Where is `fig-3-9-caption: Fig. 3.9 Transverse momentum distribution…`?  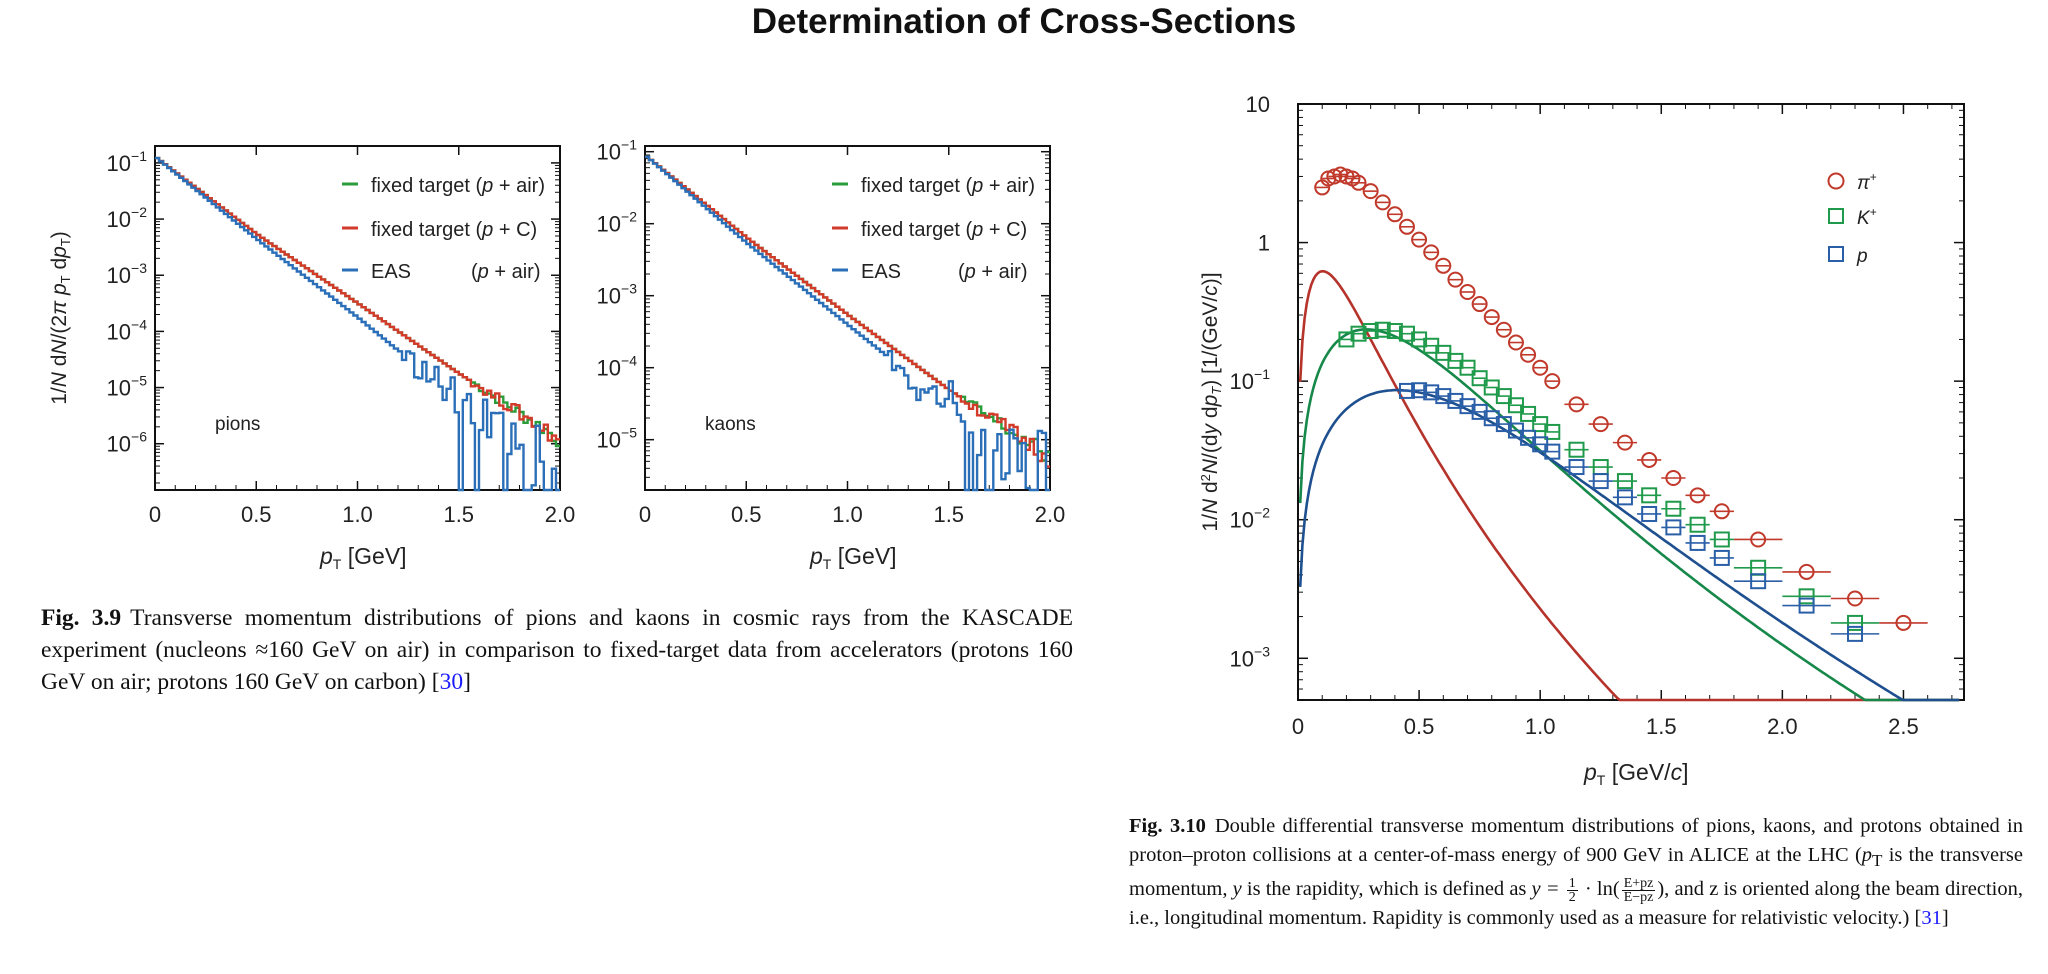 fig-3-9-caption: Fig. 3.9 Transverse momentum distribution… is located at coordinates (557, 650).